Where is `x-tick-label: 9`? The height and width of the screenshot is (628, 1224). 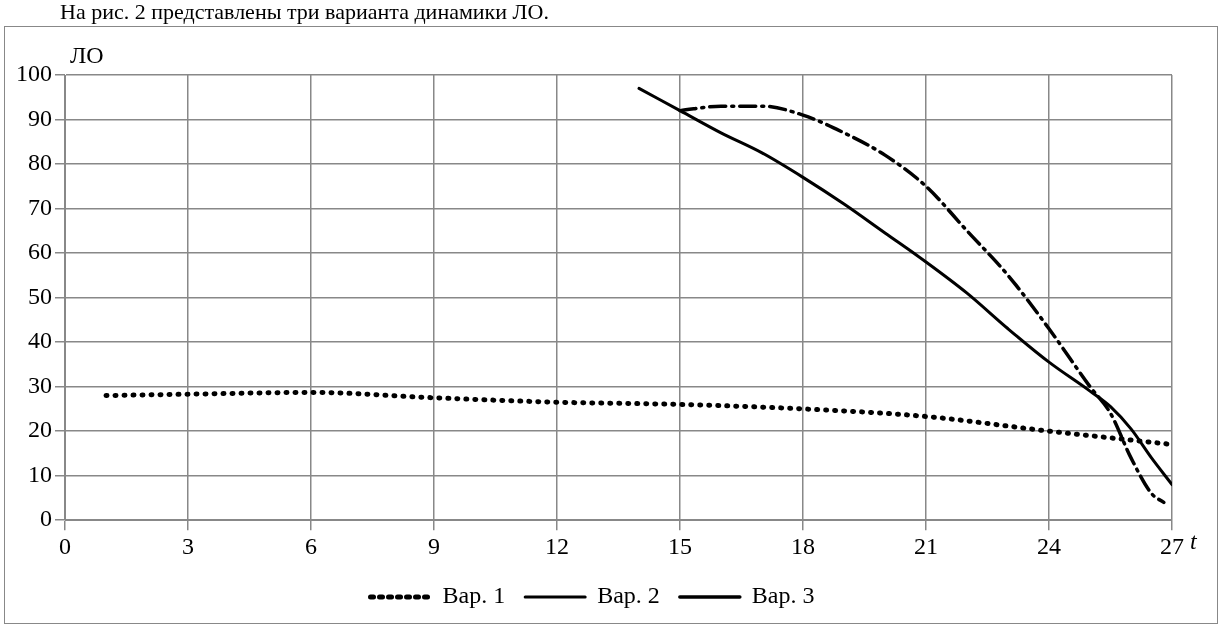 x-tick-label: 9 is located at coordinates (434, 545).